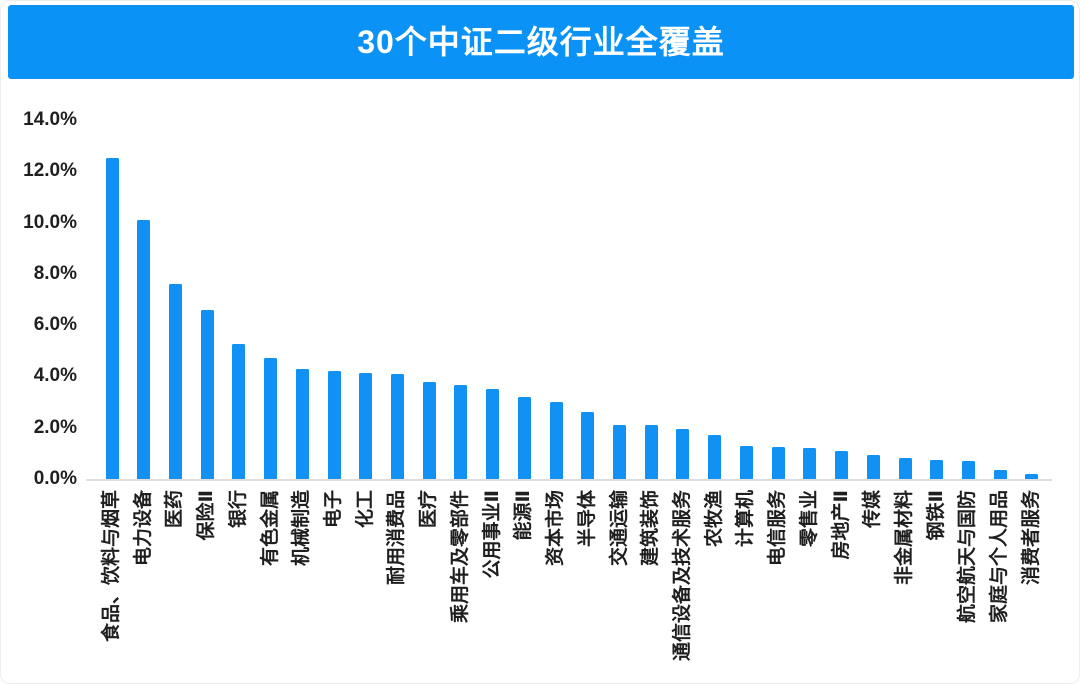  What do you see at coordinates (55, 427) in the screenshot?
I see `y-axis-tick-label: 2.0%` at bounding box center [55, 427].